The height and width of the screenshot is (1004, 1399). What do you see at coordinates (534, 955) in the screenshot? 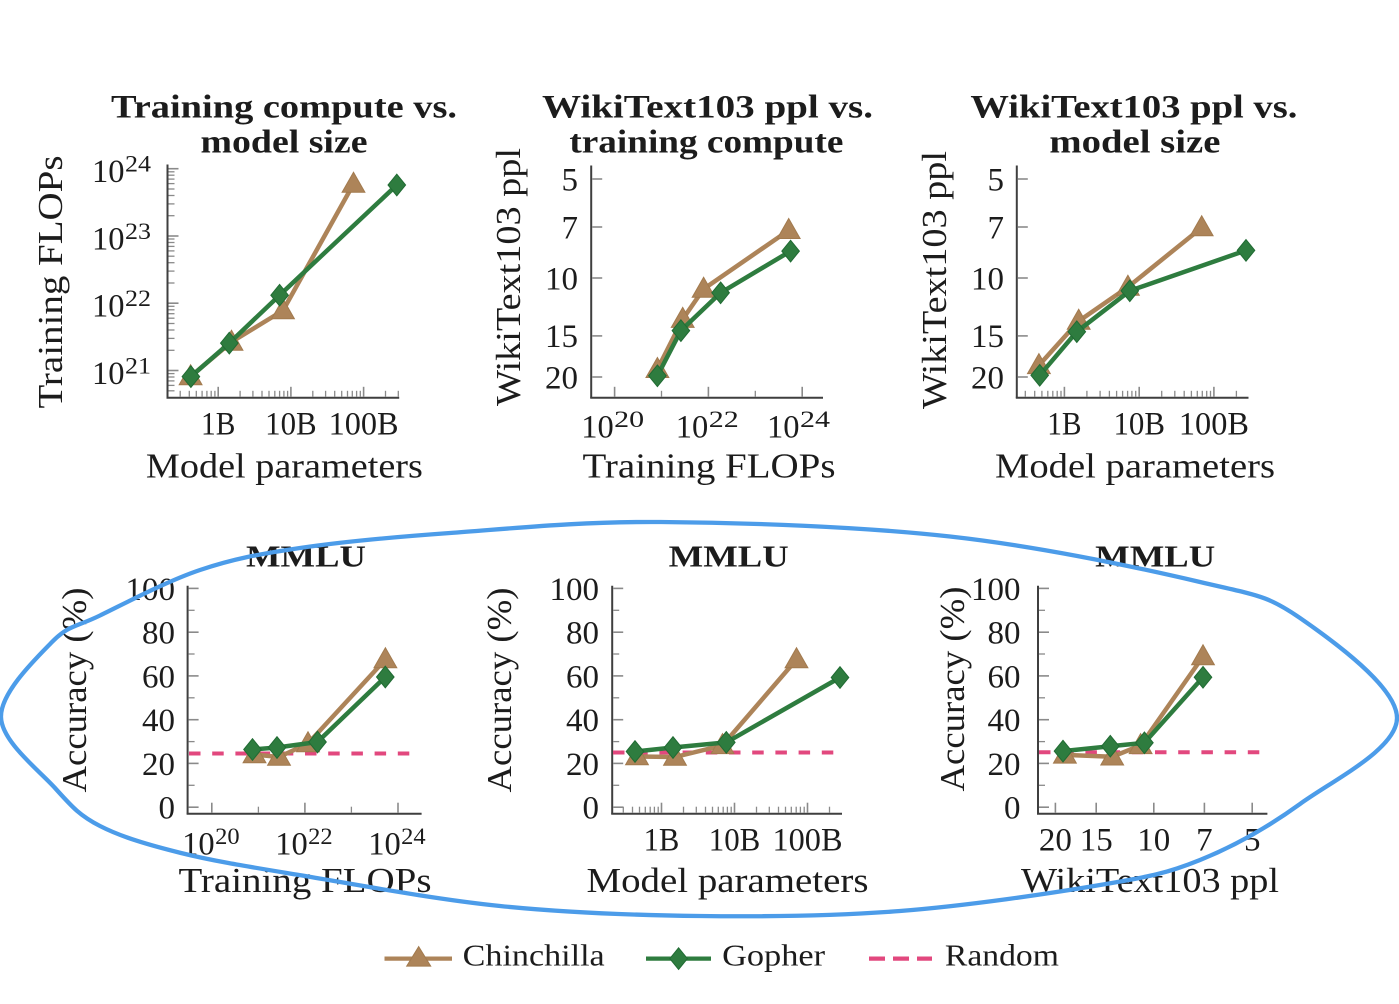
I see `svg-text: Chinchilla` at bounding box center [534, 955].